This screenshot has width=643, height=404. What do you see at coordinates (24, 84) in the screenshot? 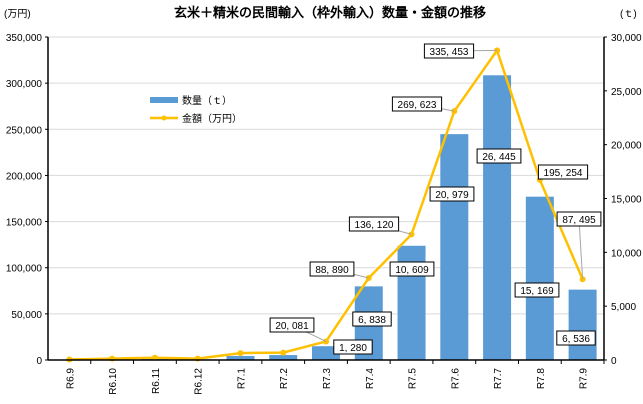
I see `left-tick-label: 300,000` at bounding box center [24, 84].